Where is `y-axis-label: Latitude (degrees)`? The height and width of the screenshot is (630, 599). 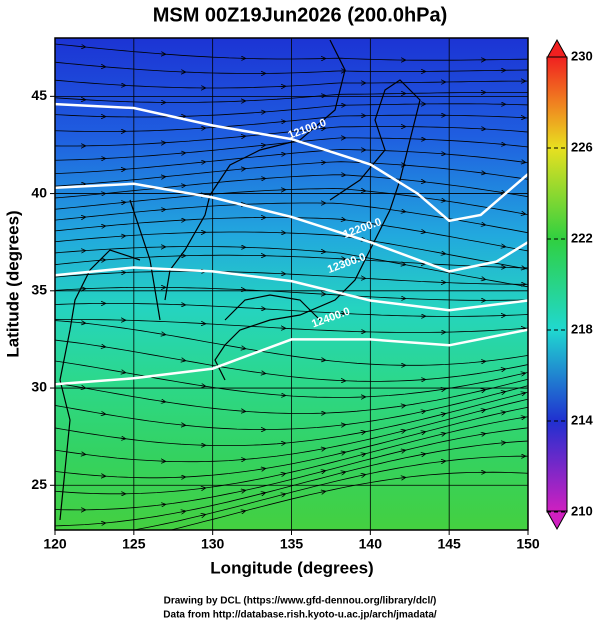
y-axis-label: Latitude (degrees) is located at coordinates (12, 283).